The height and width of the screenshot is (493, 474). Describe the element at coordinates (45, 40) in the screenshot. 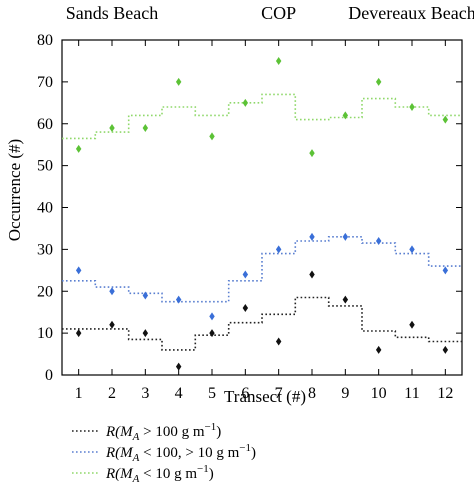

I see `y-tick-label: 80` at that location.